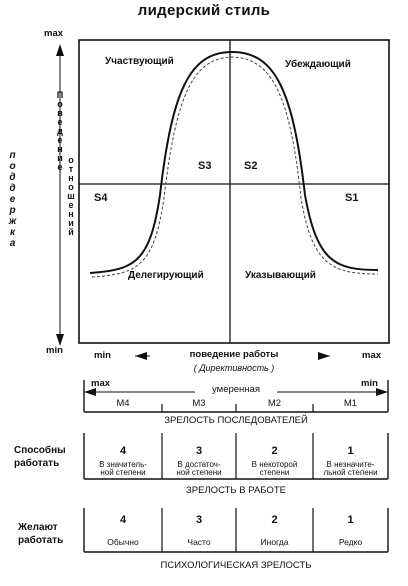 The image size is (408, 586). I want to click on willingness-row-label-2: работать, so click(41, 540).